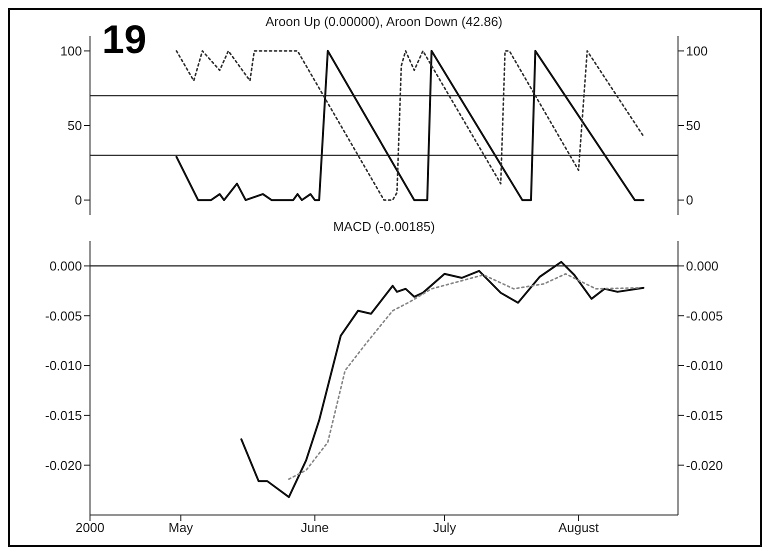 This screenshot has width=770, height=548. What do you see at coordinates (181, 528) in the screenshot?
I see `x-tick-label: May` at bounding box center [181, 528].